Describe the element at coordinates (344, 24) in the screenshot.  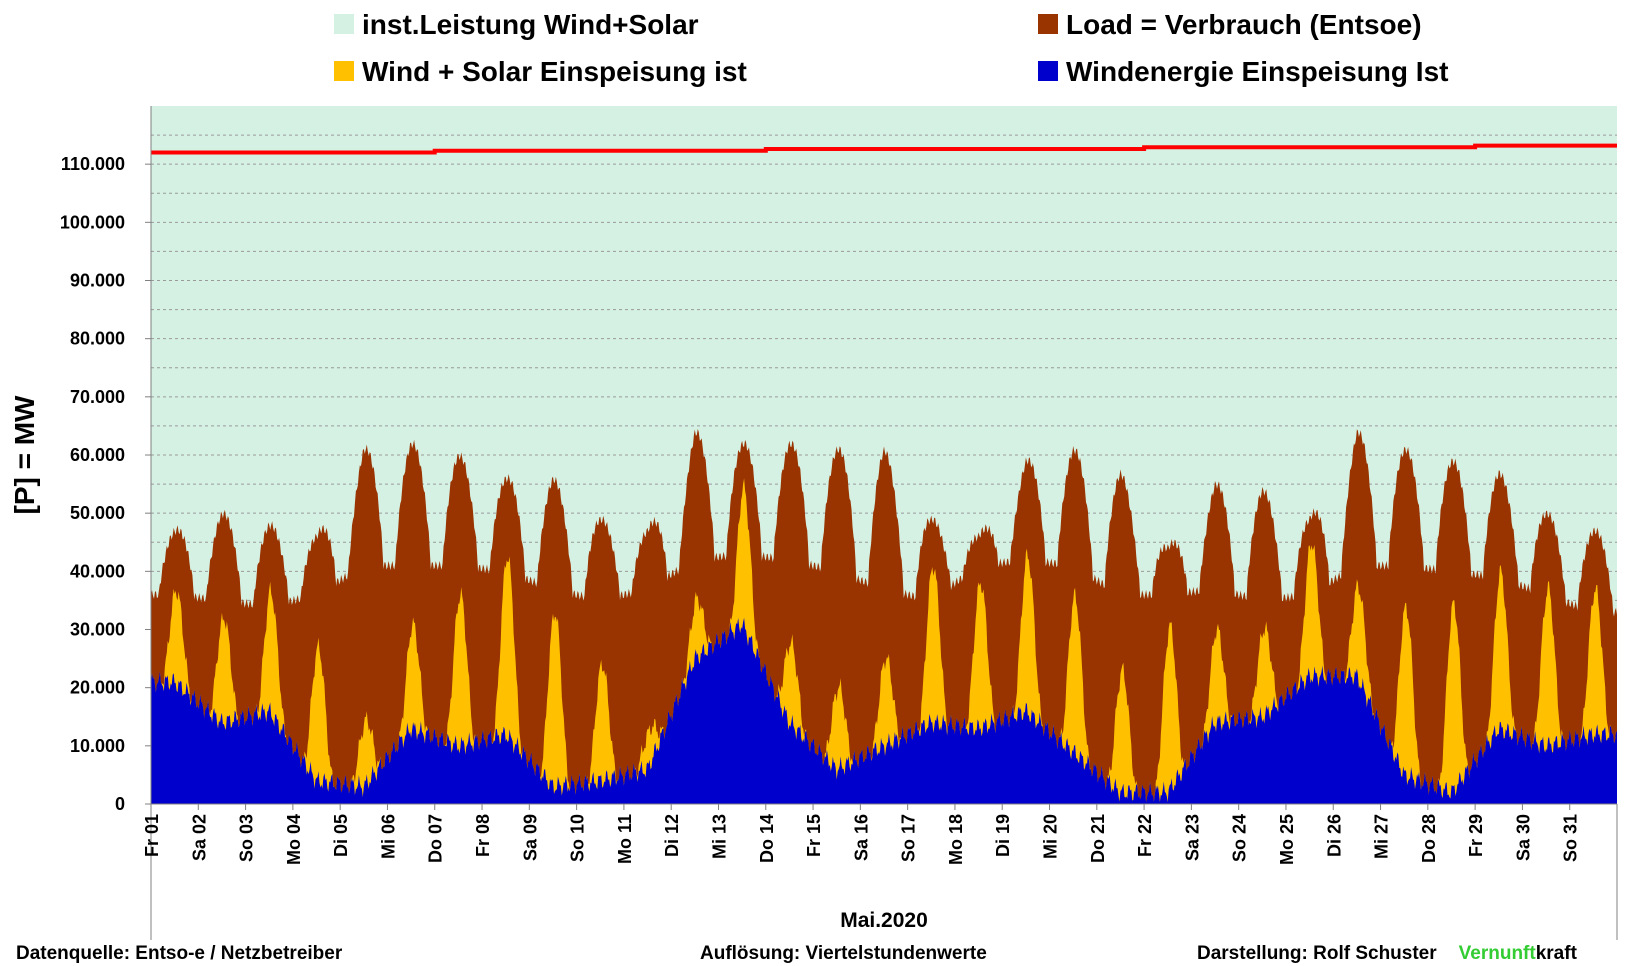
I see `legend-swatch-installed` at that location.